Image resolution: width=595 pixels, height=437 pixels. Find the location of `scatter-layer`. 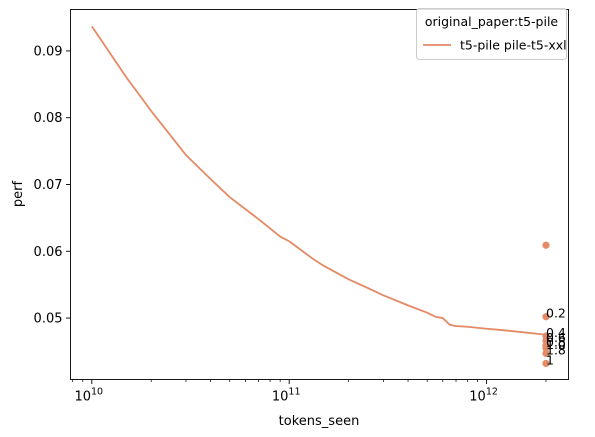

scatter-layer is located at coordinates (546, 304).